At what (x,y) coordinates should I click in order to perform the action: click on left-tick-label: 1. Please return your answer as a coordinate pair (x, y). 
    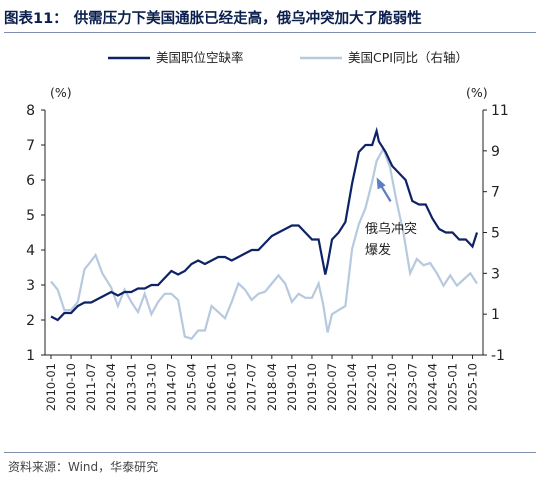
    Looking at the image, I should click on (30, 356).